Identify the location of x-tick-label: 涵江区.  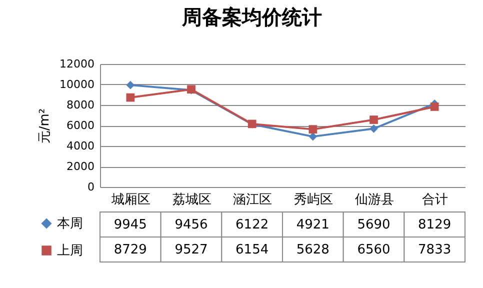
(252, 200).